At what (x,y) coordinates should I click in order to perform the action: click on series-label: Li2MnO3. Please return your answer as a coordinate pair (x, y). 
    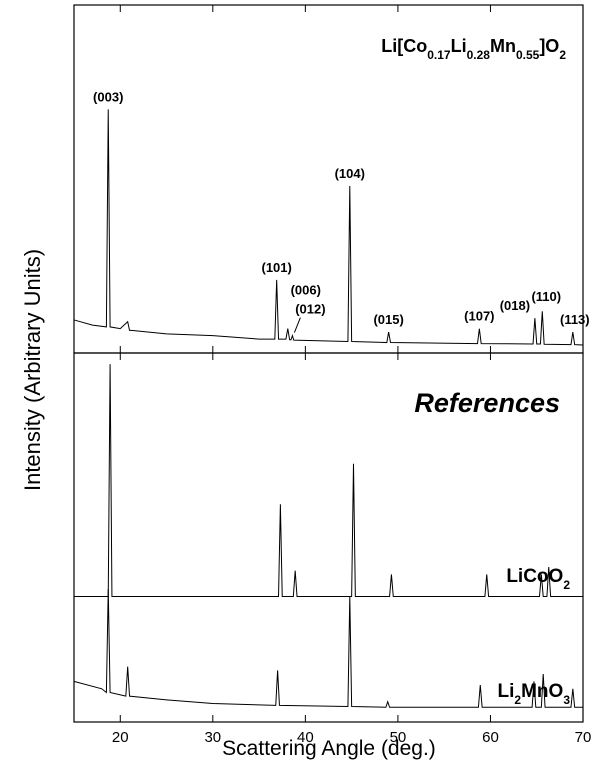
    Looking at the image, I should click on (534, 694).